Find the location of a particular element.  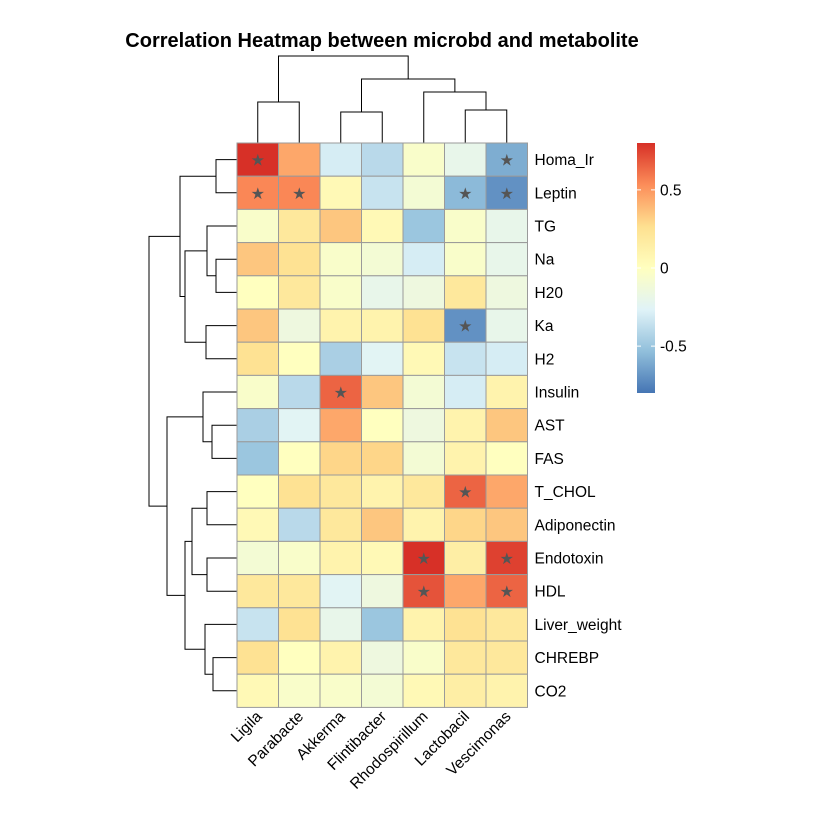

row-label: Adiponectin is located at coordinates (575, 525).